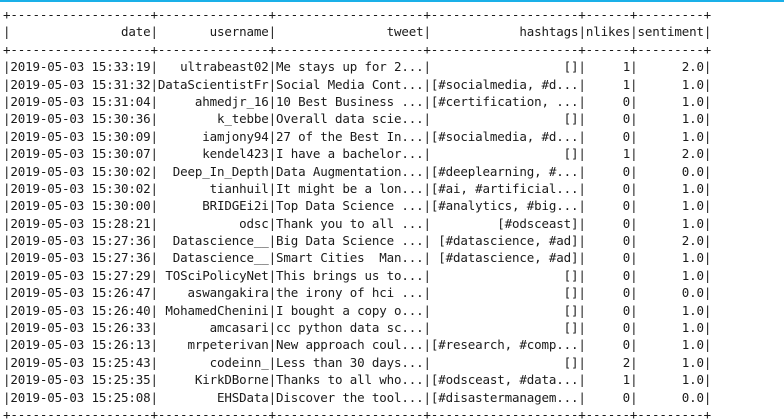 This screenshot has width=784, height=419. I want to click on username-cell: amcasari, so click(239, 327).